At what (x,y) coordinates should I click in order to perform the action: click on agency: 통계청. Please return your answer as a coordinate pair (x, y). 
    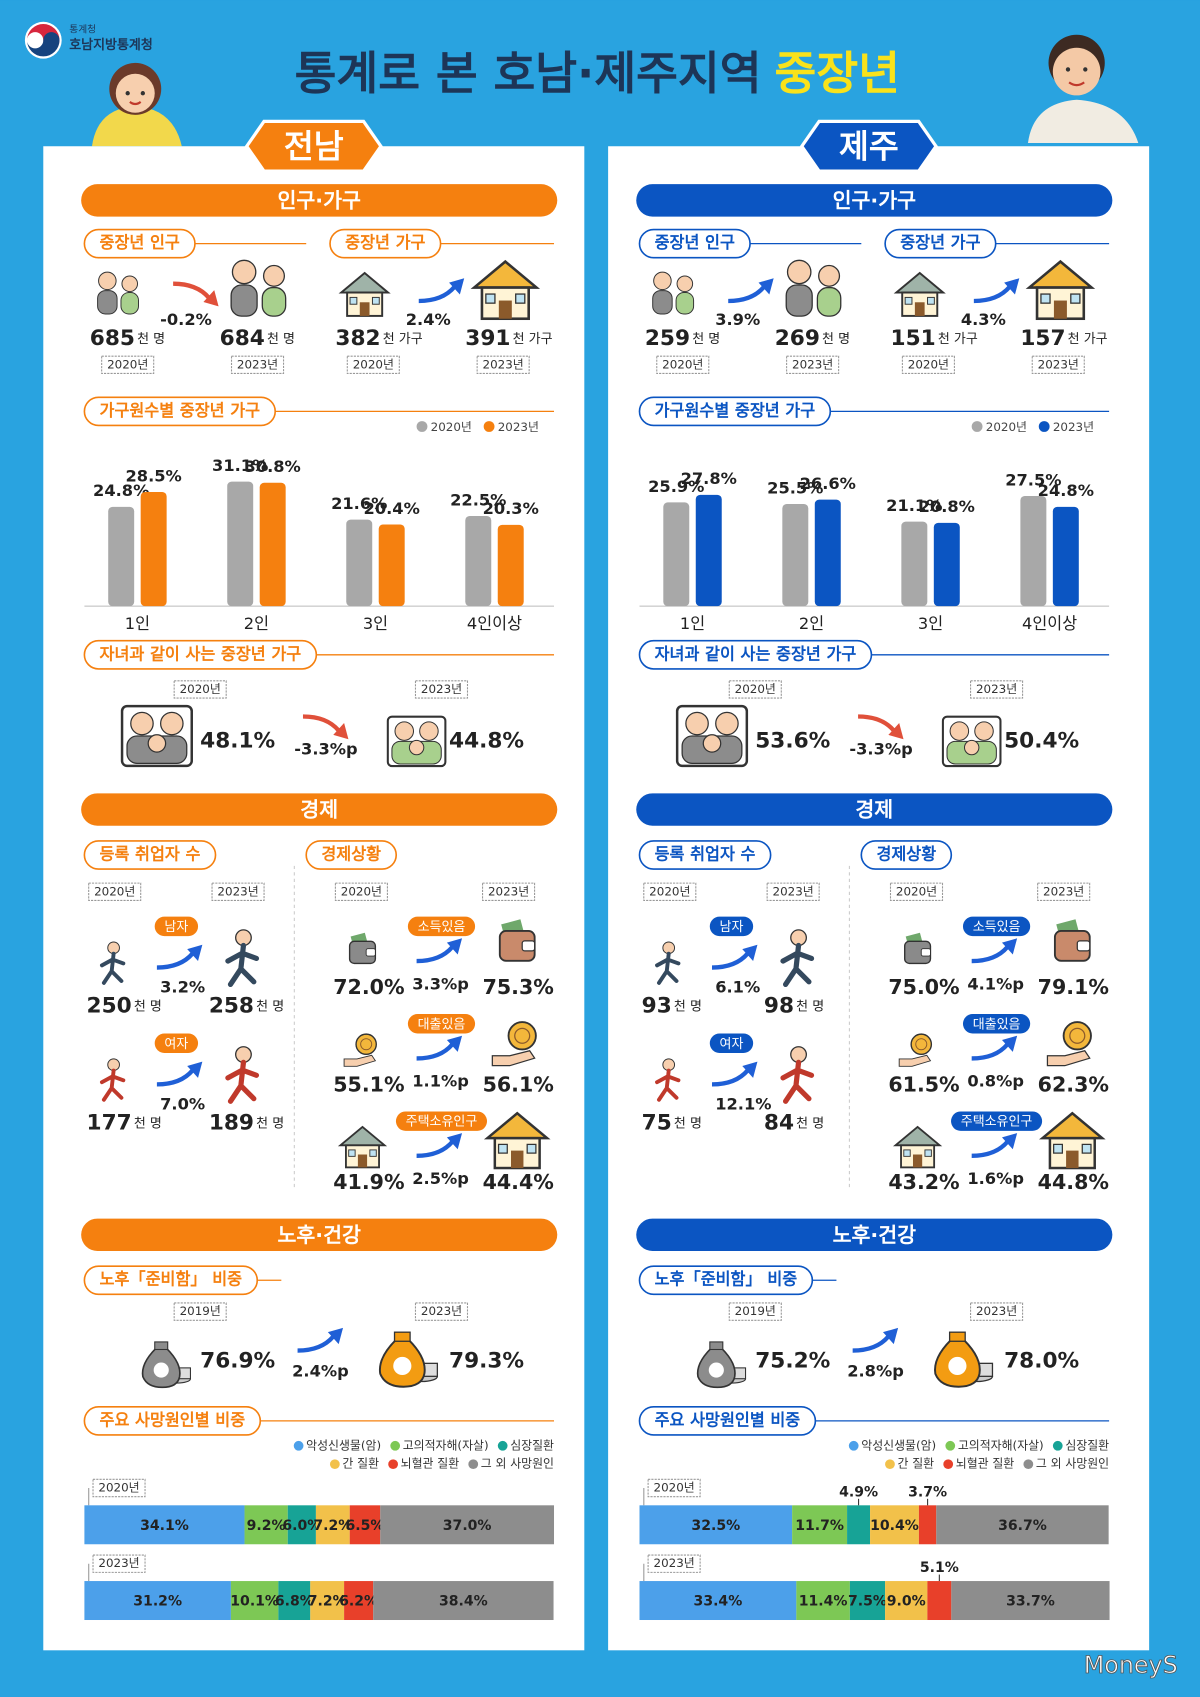
    Looking at the image, I should click on (82, 29).